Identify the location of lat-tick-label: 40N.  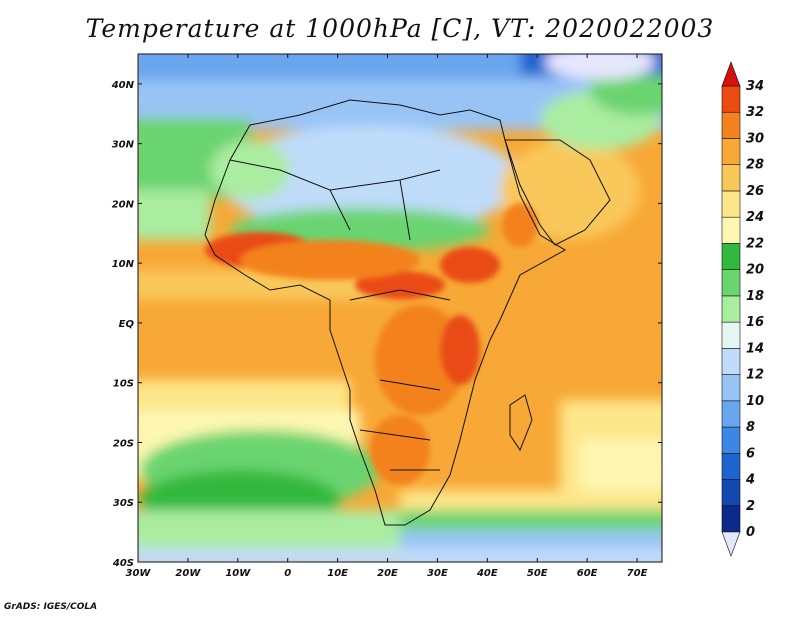
(123, 85).